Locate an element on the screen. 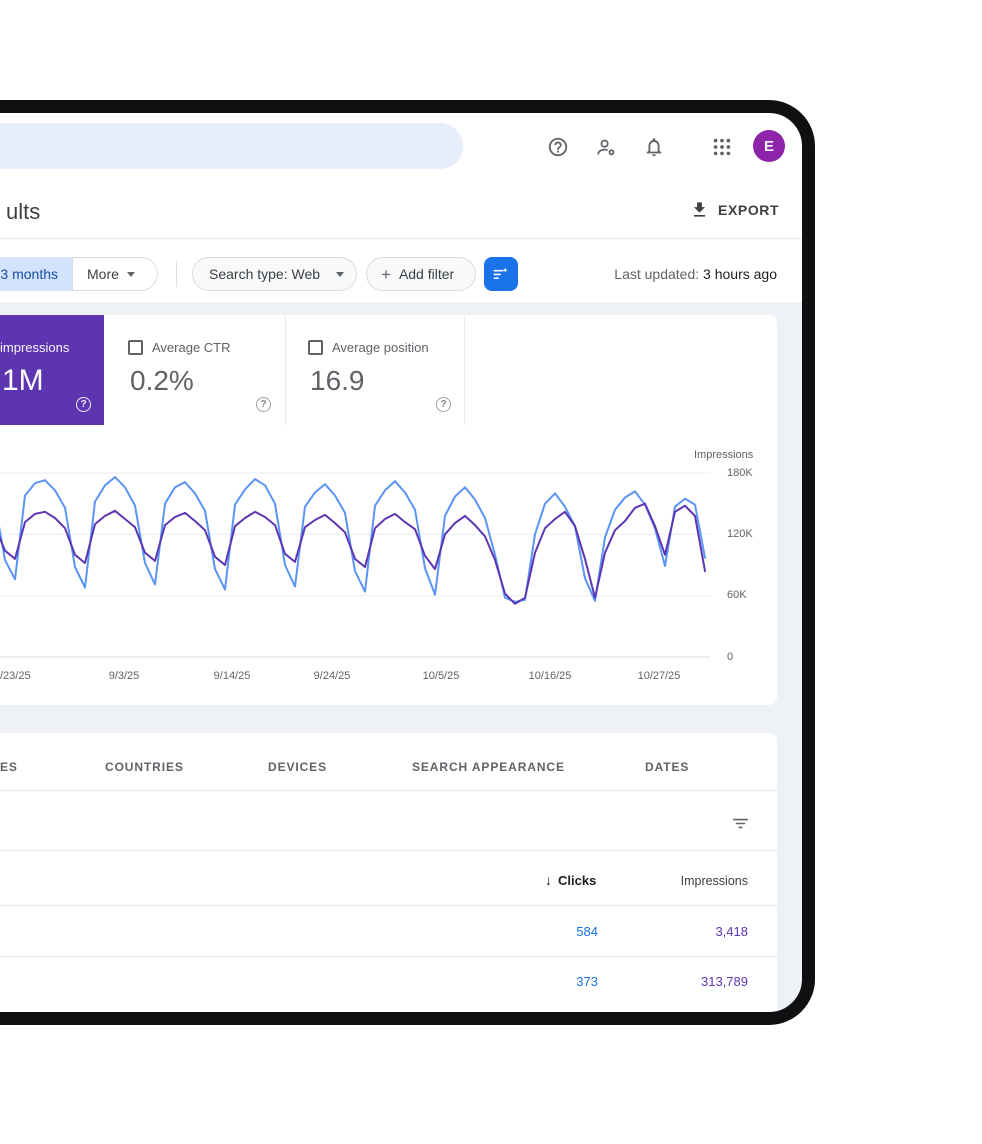 The height and width of the screenshot is (1144, 982). more-chip: More is located at coordinates (115, 274).